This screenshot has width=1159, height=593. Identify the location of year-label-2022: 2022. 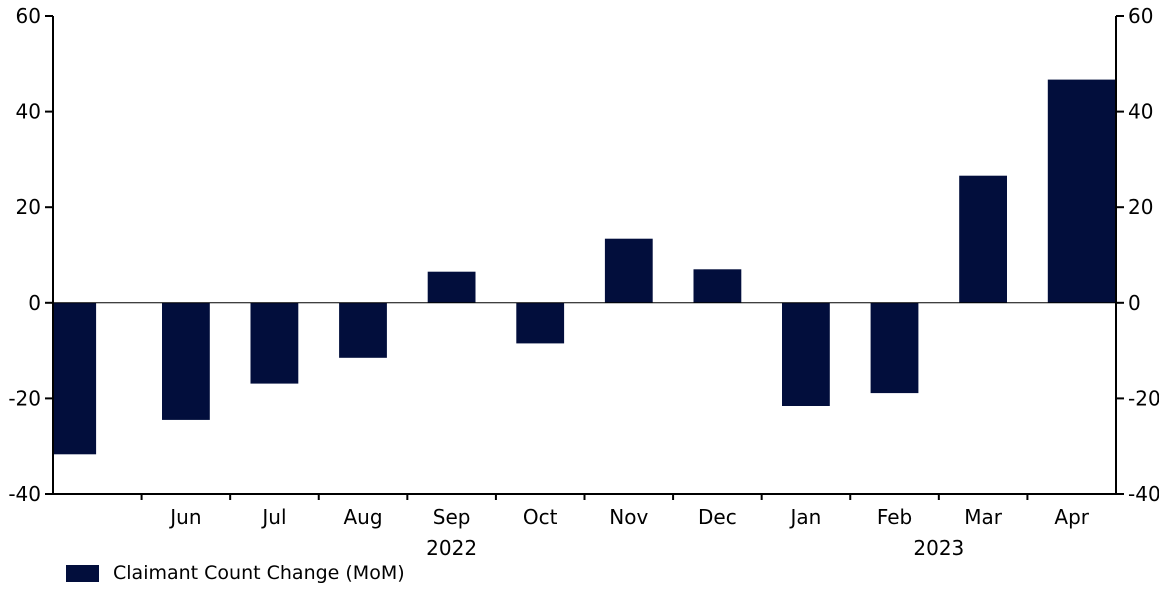
(451, 548).